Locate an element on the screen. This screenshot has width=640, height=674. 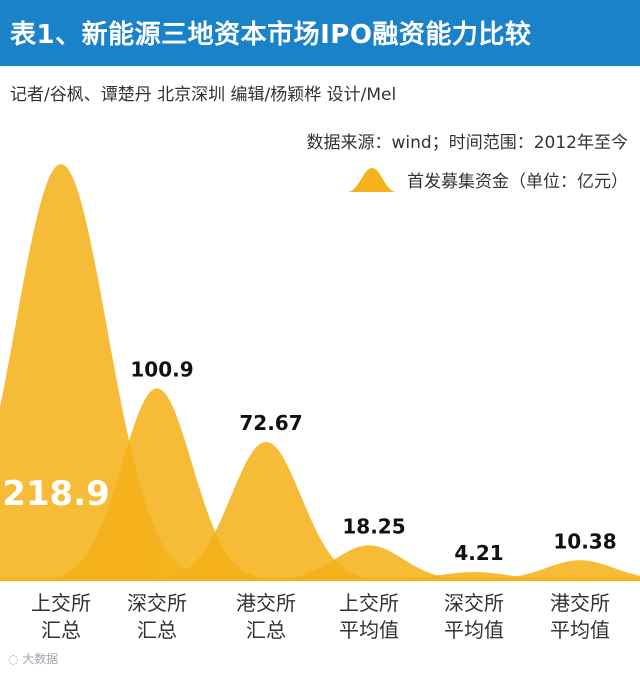
legend-swatch-icon is located at coordinates (372, 180).